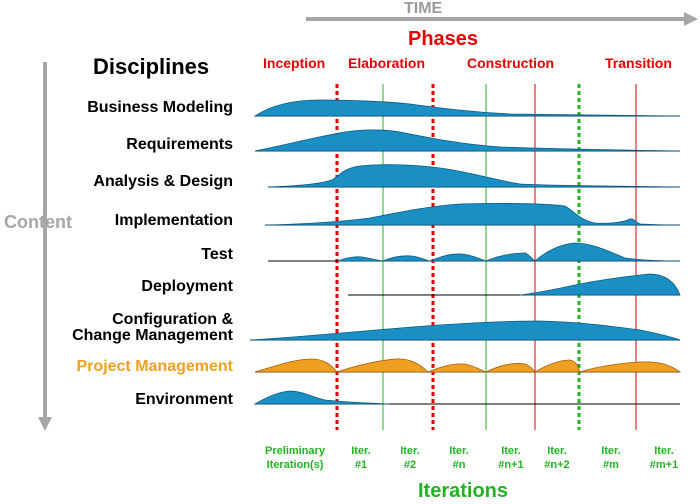 The height and width of the screenshot is (504, 700). I want to click on discipline-analysis-design: Analysis & Design, so click(163, 181).